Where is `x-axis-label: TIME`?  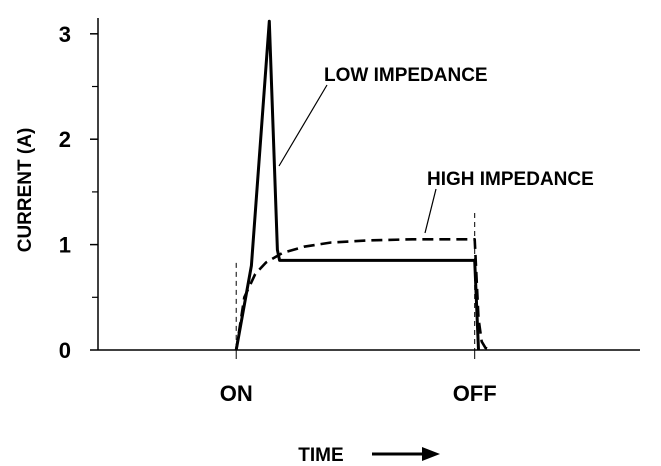 x-axis-label: TIME is located at coordinates (320, 455).